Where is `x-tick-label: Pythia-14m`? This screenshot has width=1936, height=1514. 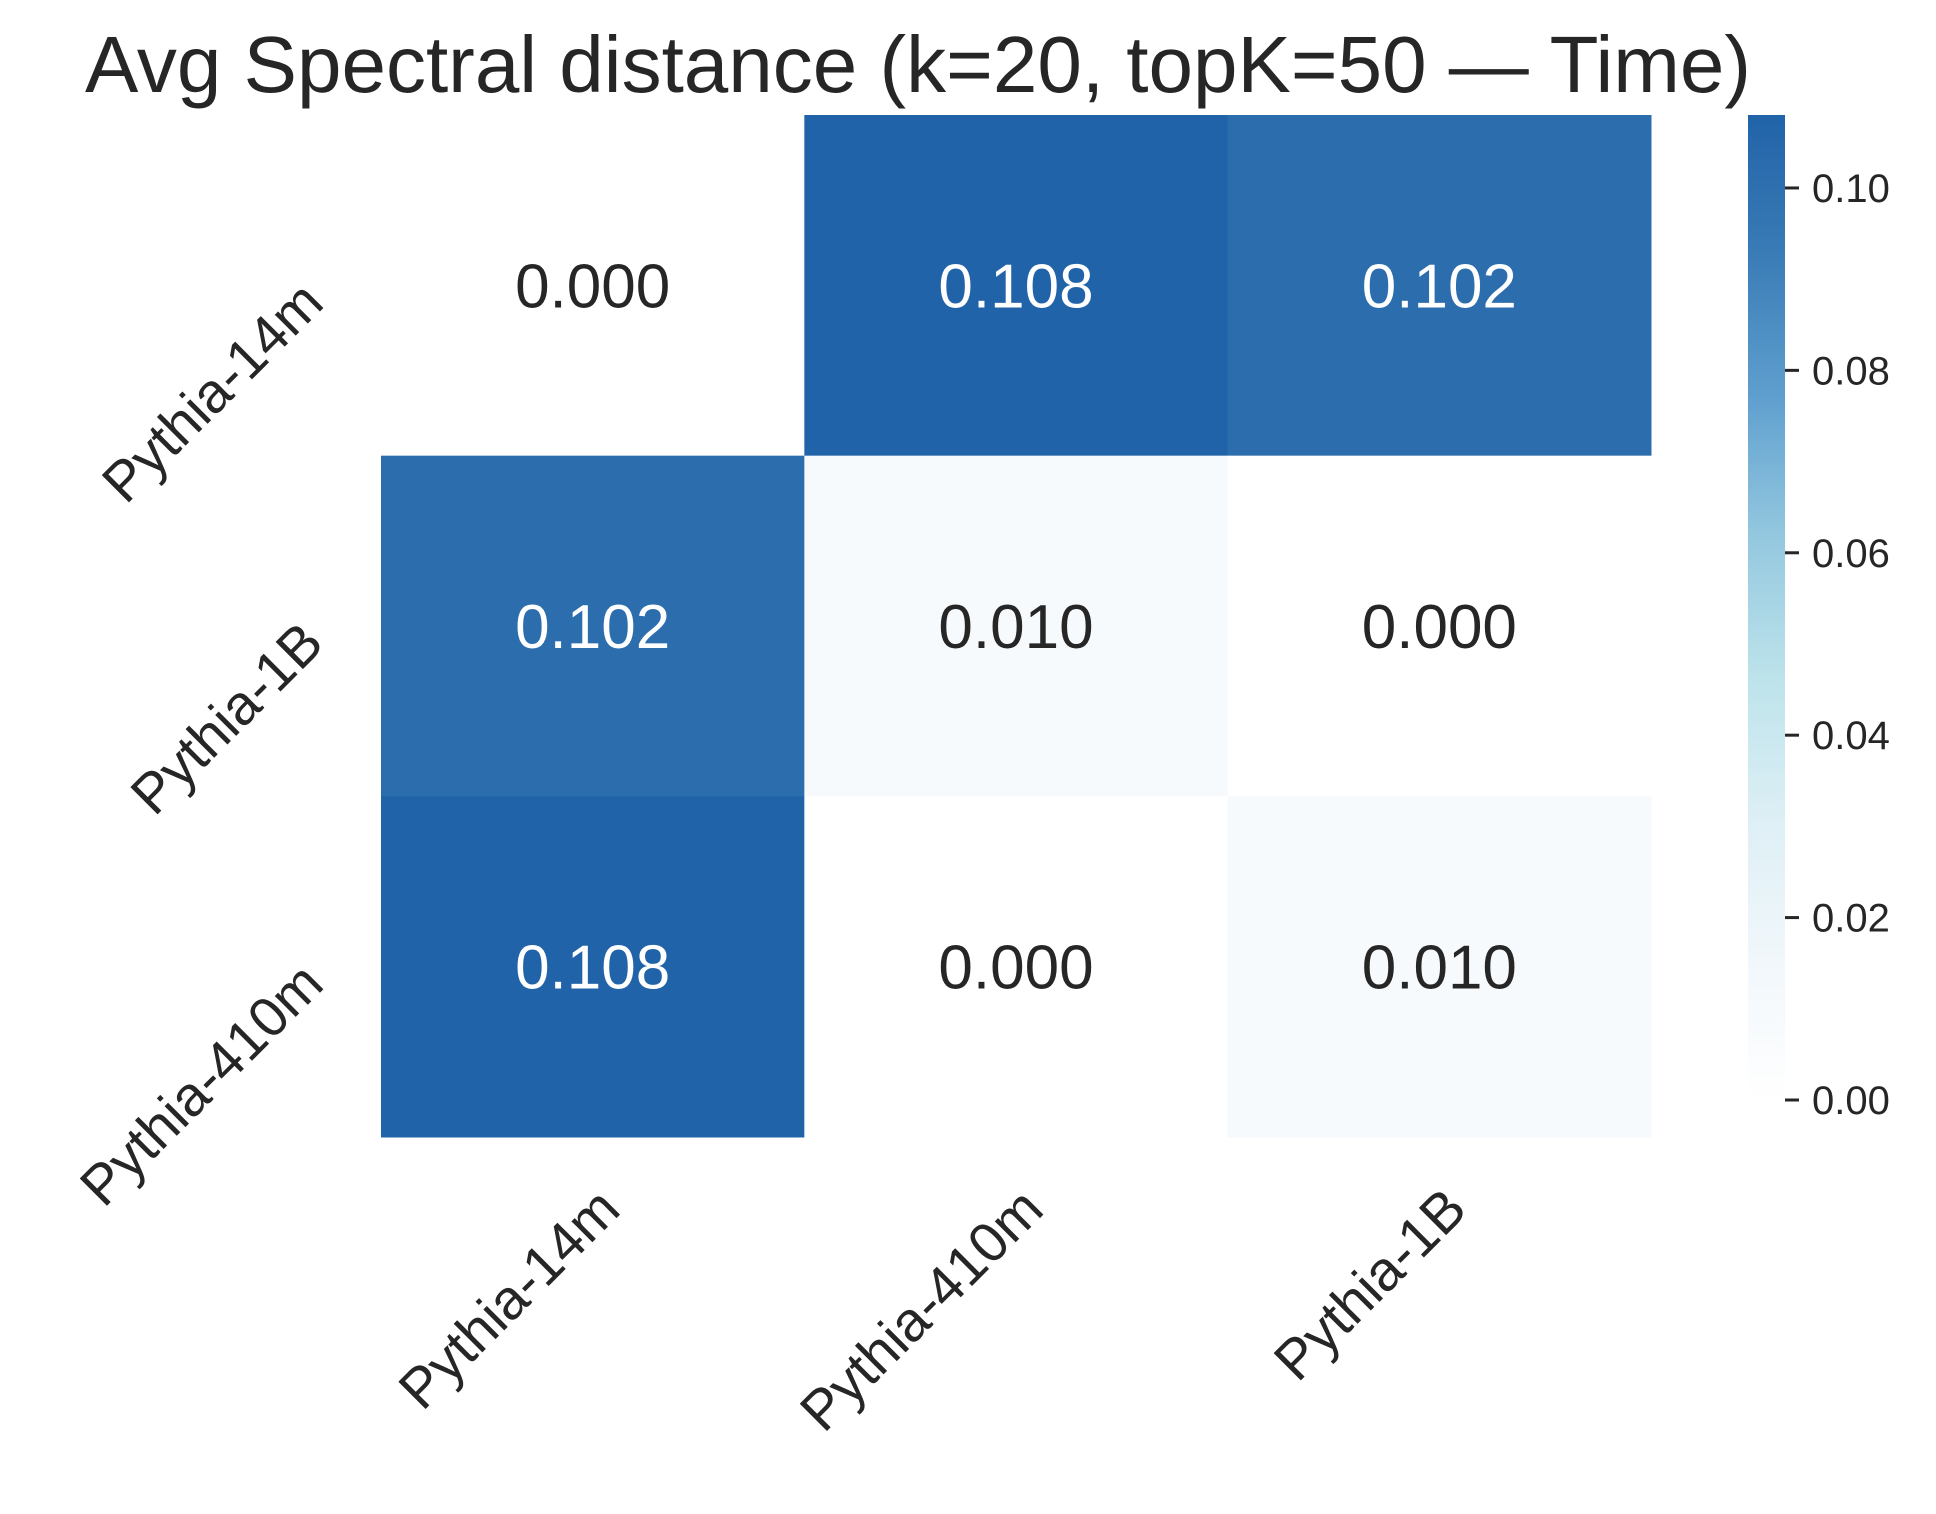 x-tick-label: Pythia-14m is located at coordinates (508, 1298).